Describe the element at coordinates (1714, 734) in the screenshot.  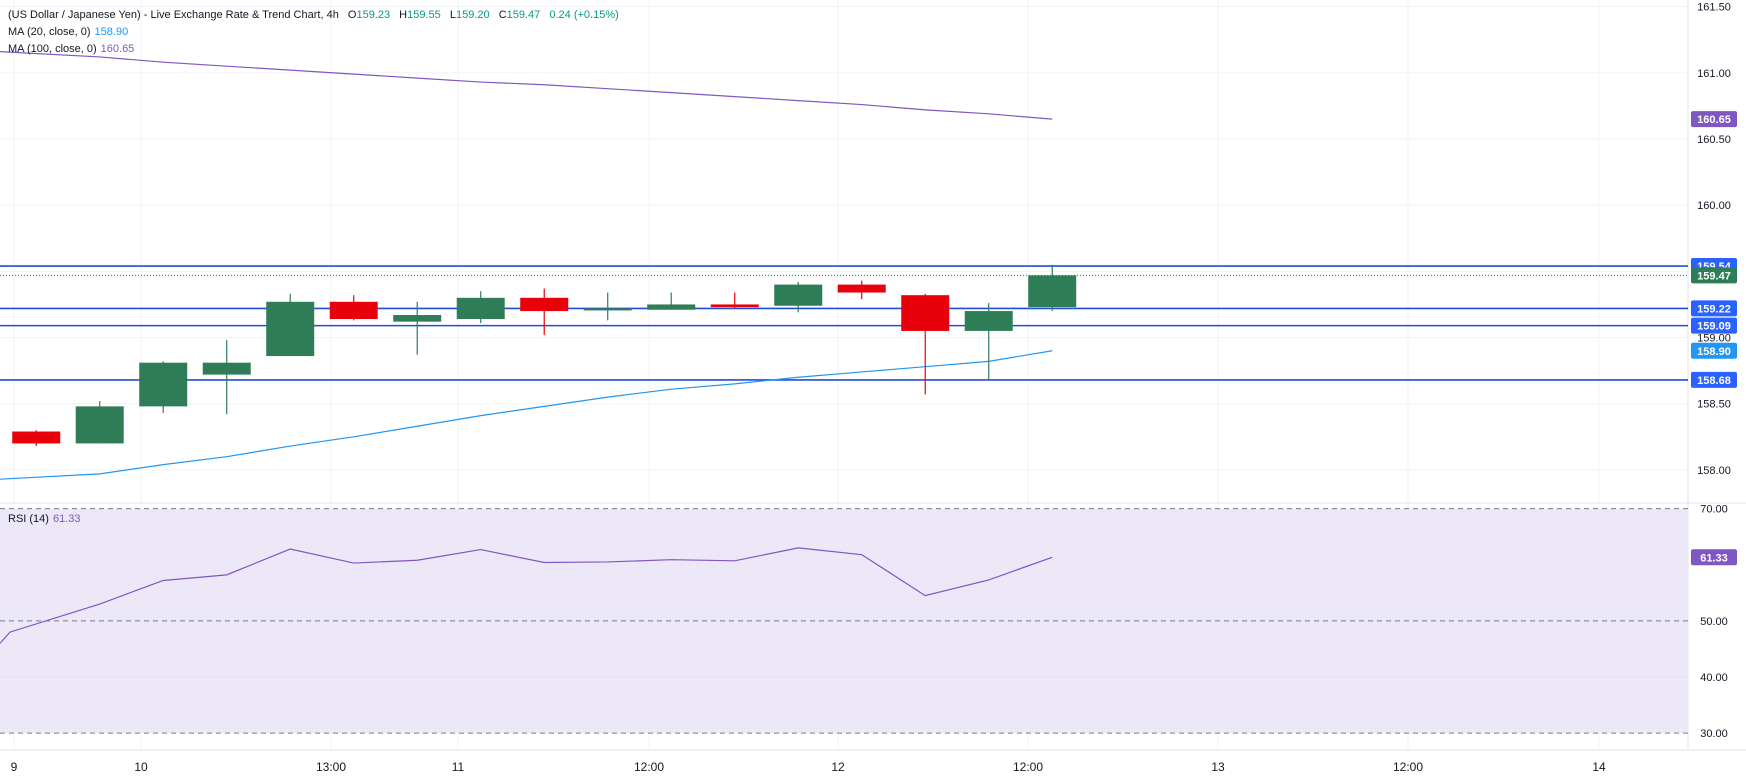
I see `rsi-tick-label: 30.00` at that location.